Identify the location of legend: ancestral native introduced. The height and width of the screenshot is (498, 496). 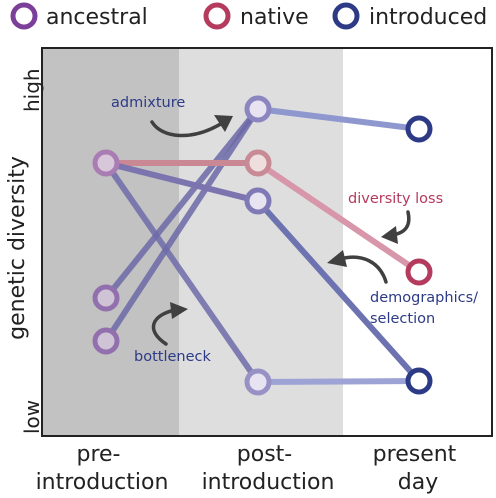
(248, 16).